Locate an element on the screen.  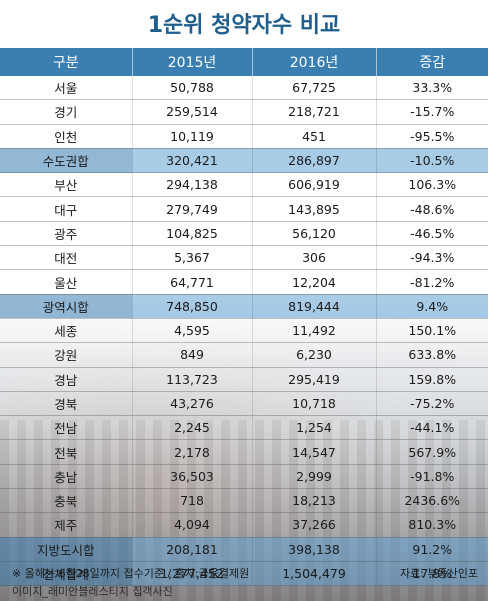
cell-change: 106.3% is located at coordinates (432, 185).